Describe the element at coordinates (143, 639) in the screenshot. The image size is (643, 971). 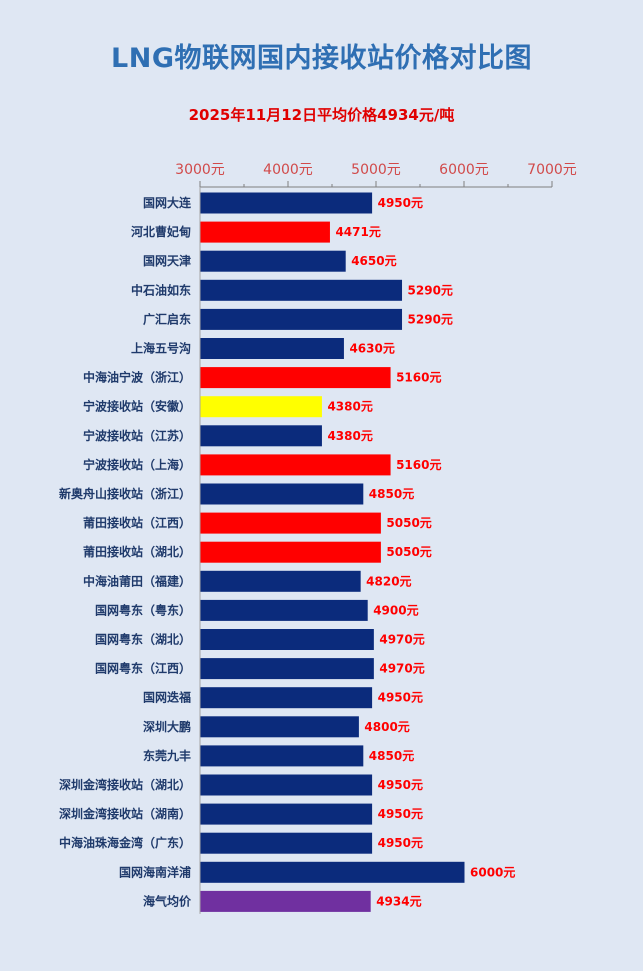
I see `category-label: 国网粤东（湖北）` at that location.